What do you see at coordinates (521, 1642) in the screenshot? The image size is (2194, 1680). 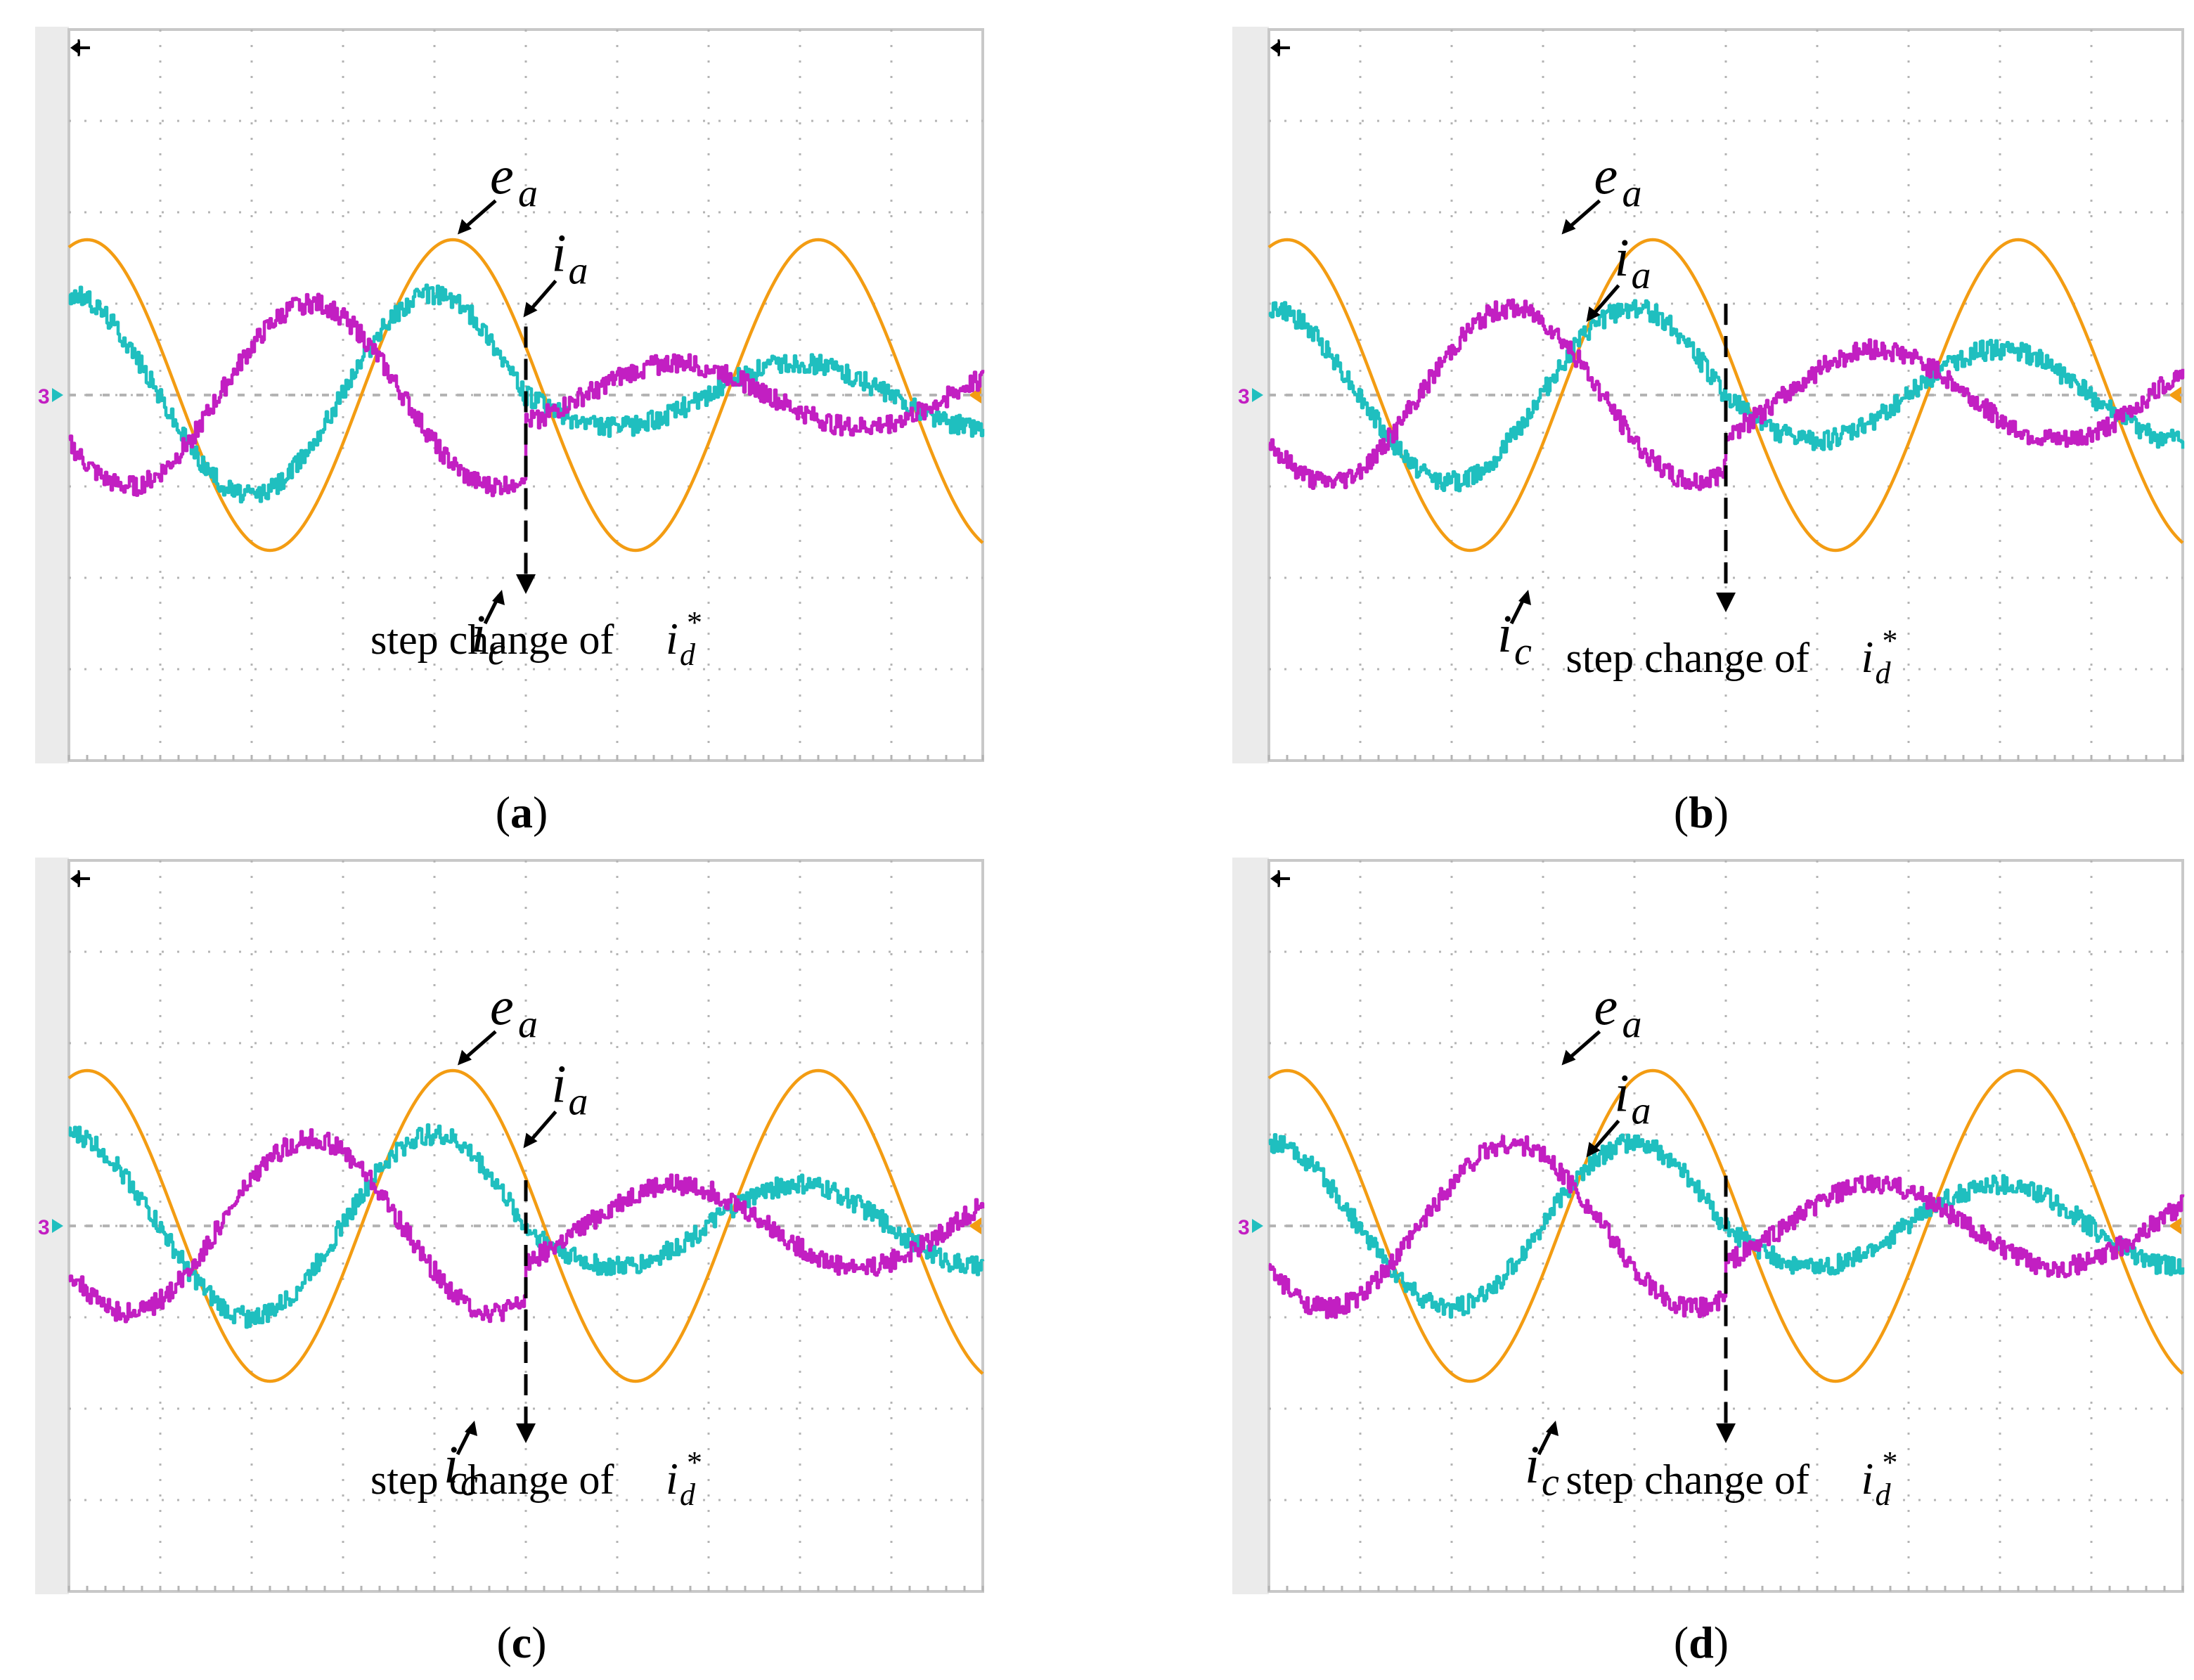 I see `caption-c: (c)` at bounding box center [521, 1642].